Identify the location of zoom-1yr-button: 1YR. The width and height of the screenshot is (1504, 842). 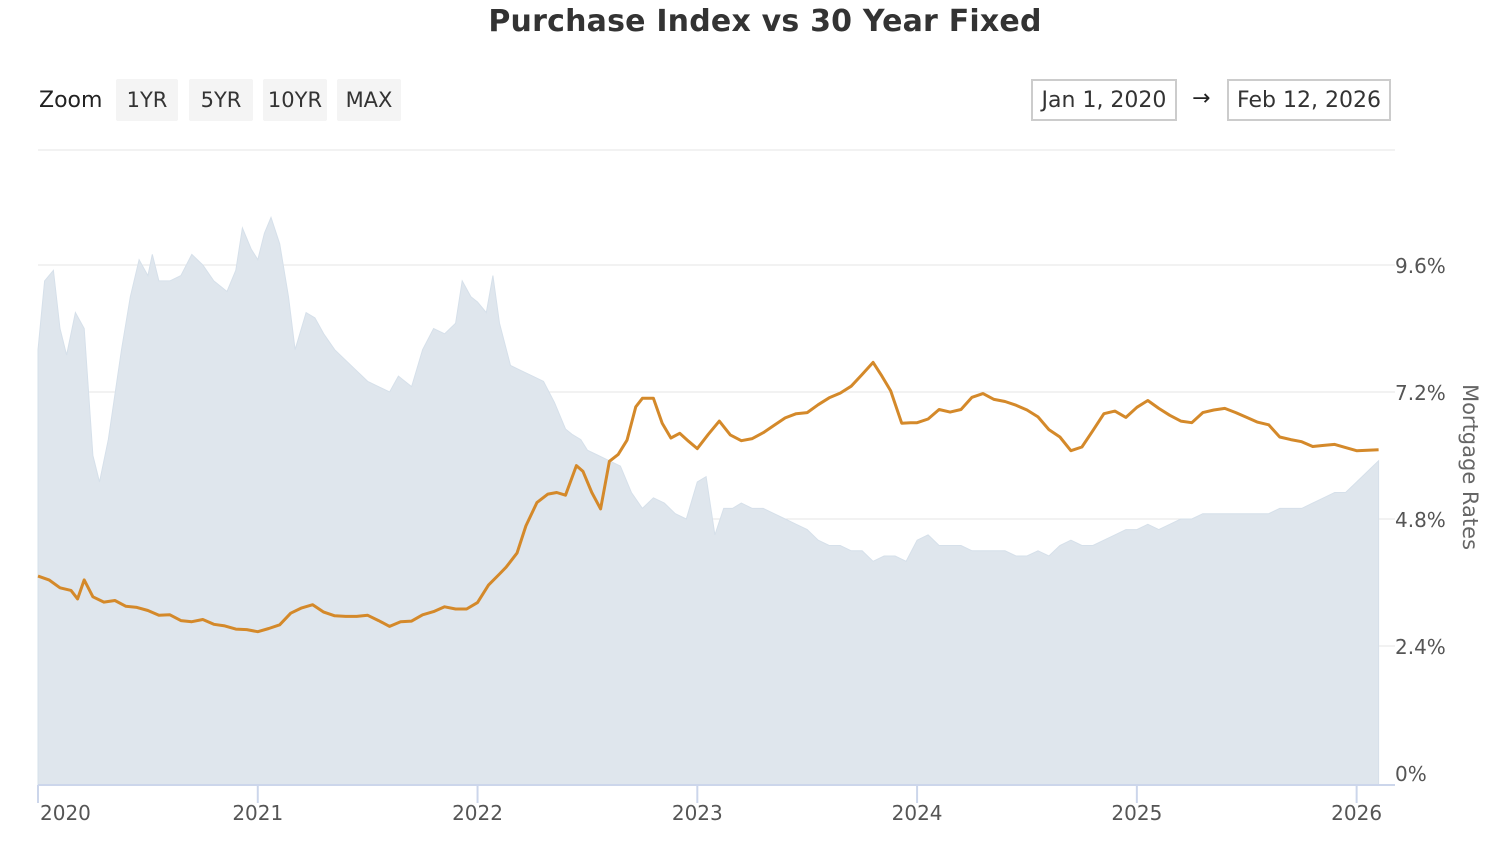
(147, 100).